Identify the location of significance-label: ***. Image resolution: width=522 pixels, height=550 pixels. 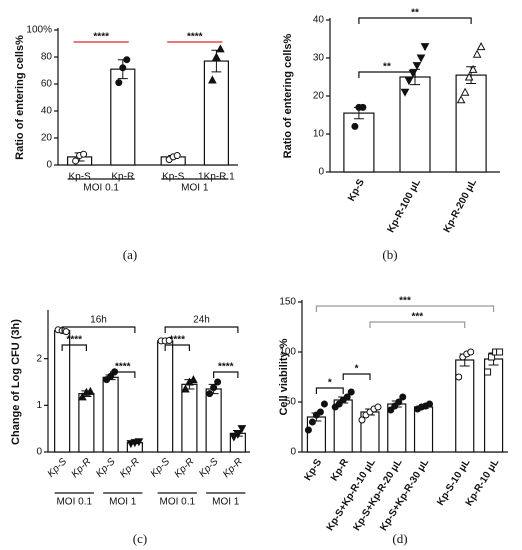
(418, 317).